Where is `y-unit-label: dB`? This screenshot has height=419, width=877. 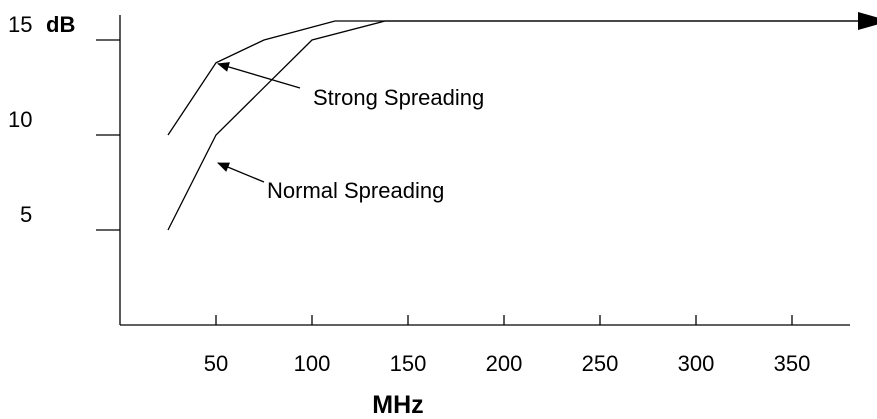
y-unit-label: dB is located at coordinates (60, 24).